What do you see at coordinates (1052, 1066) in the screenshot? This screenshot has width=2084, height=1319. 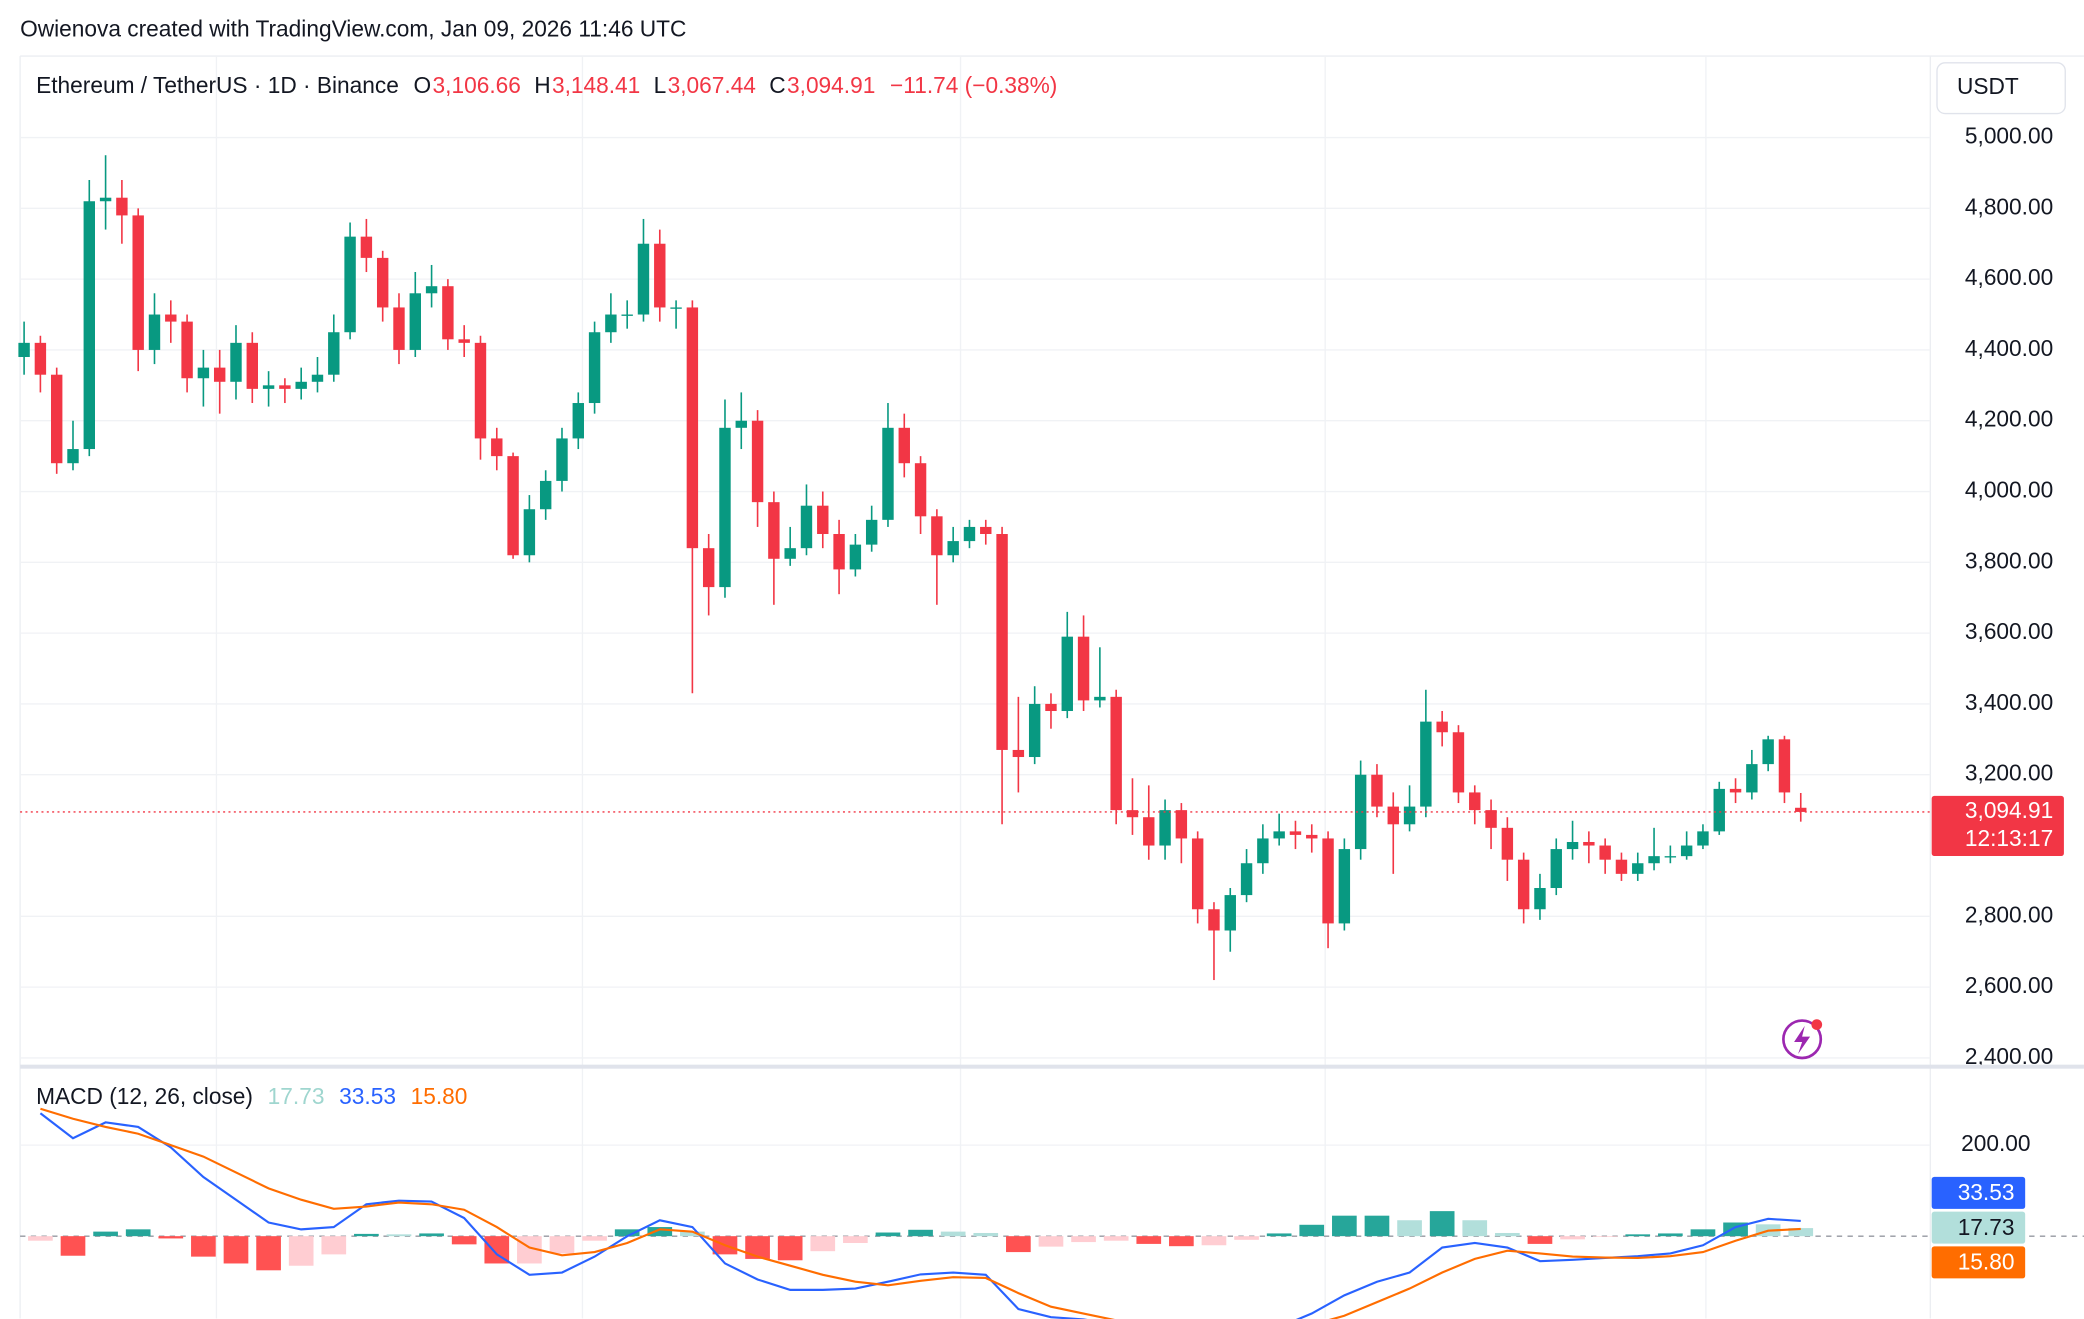 I see `pane-separator` at bounding box center [1052, 1066].